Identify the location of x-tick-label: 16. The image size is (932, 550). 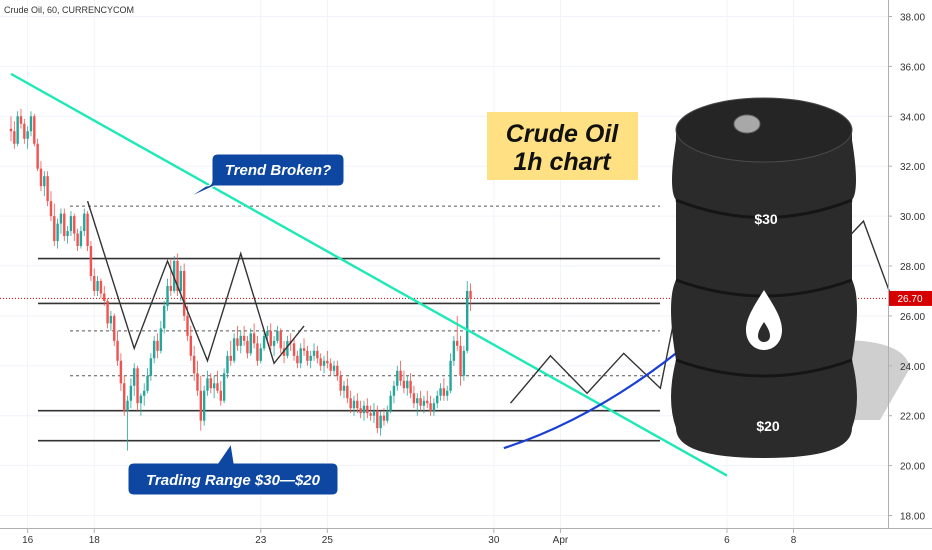
(28, 540).